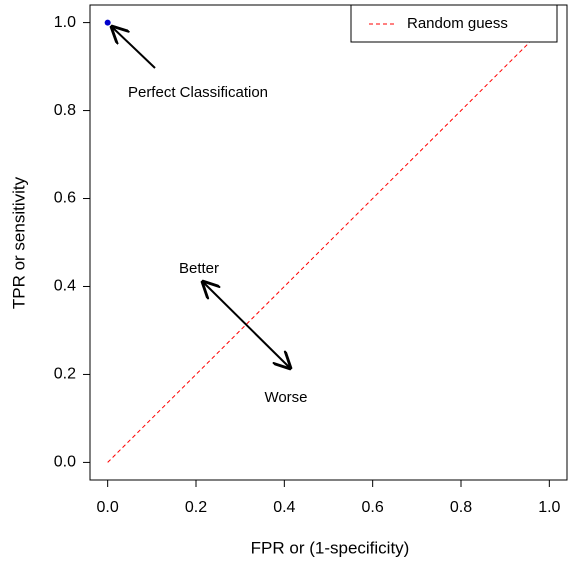  Describe the element at coordinates (457, 23) in the screenshot. I see `legend-label: Random guess` at that location.